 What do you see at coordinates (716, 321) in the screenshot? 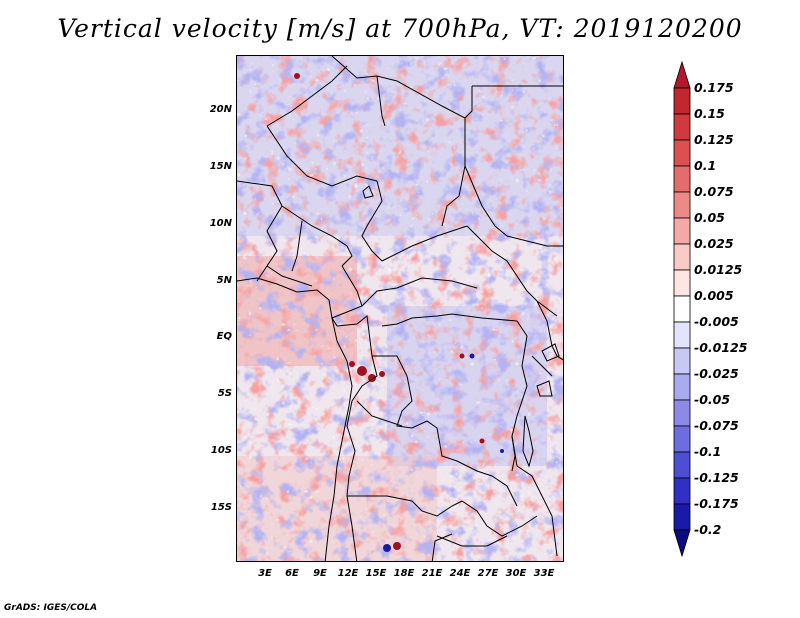
I see `colorbar-label: -0.005` at bounding box center [716, 321].